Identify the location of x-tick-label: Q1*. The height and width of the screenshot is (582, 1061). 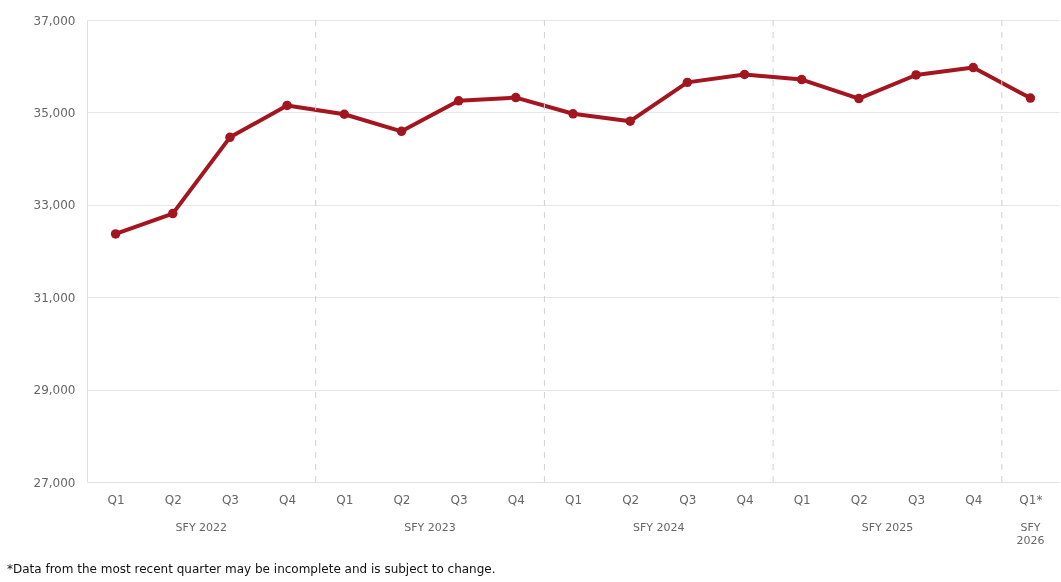
(1031, 499).